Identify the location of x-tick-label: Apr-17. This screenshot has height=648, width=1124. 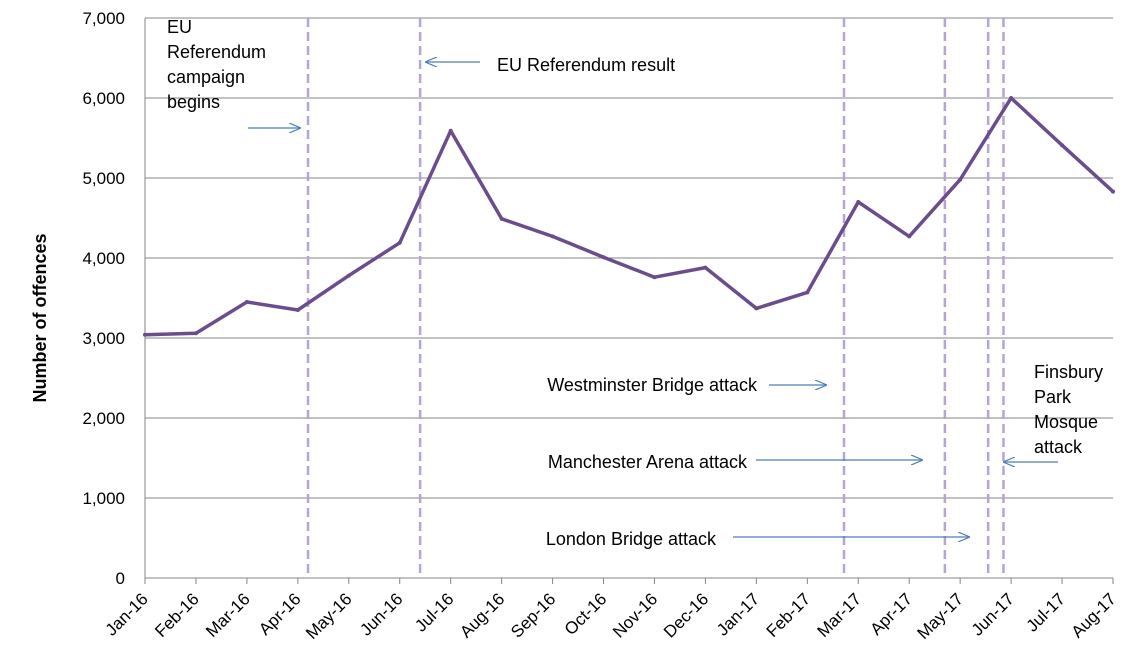
(892, 614).